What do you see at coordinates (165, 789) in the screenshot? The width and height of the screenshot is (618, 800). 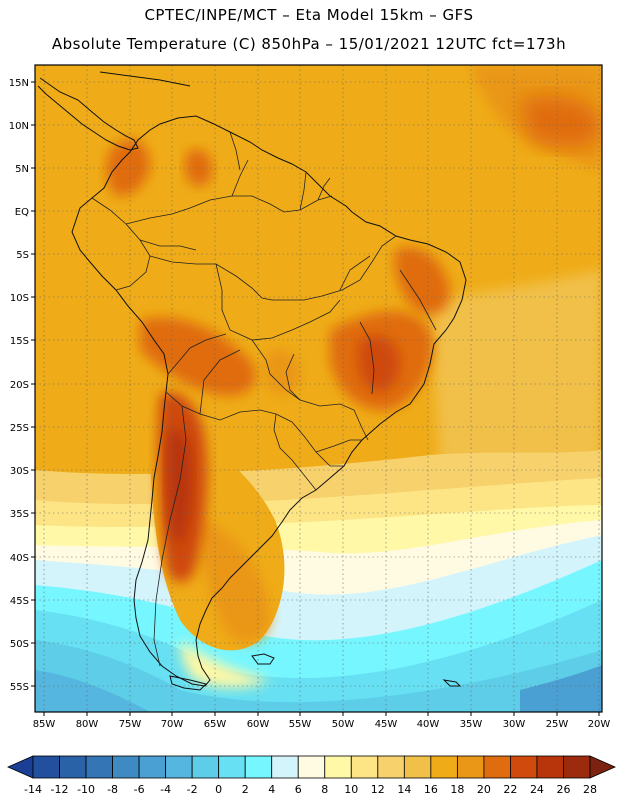 I see `colorbar-tick-label: -4` at bounding box center [165, 789].